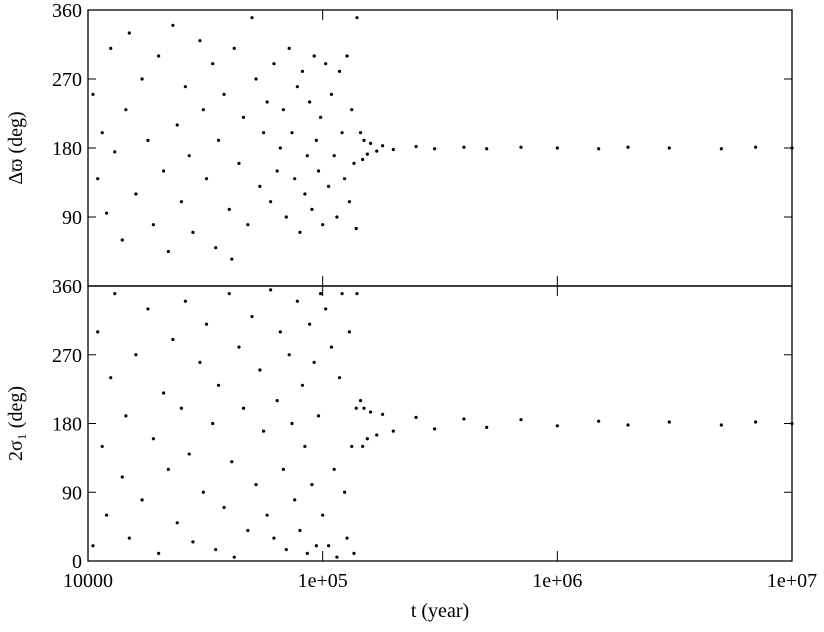 The width and height of the screenshot is (824, 632). I want to click on x-tick-label: 1e+06, so click(557, 581).